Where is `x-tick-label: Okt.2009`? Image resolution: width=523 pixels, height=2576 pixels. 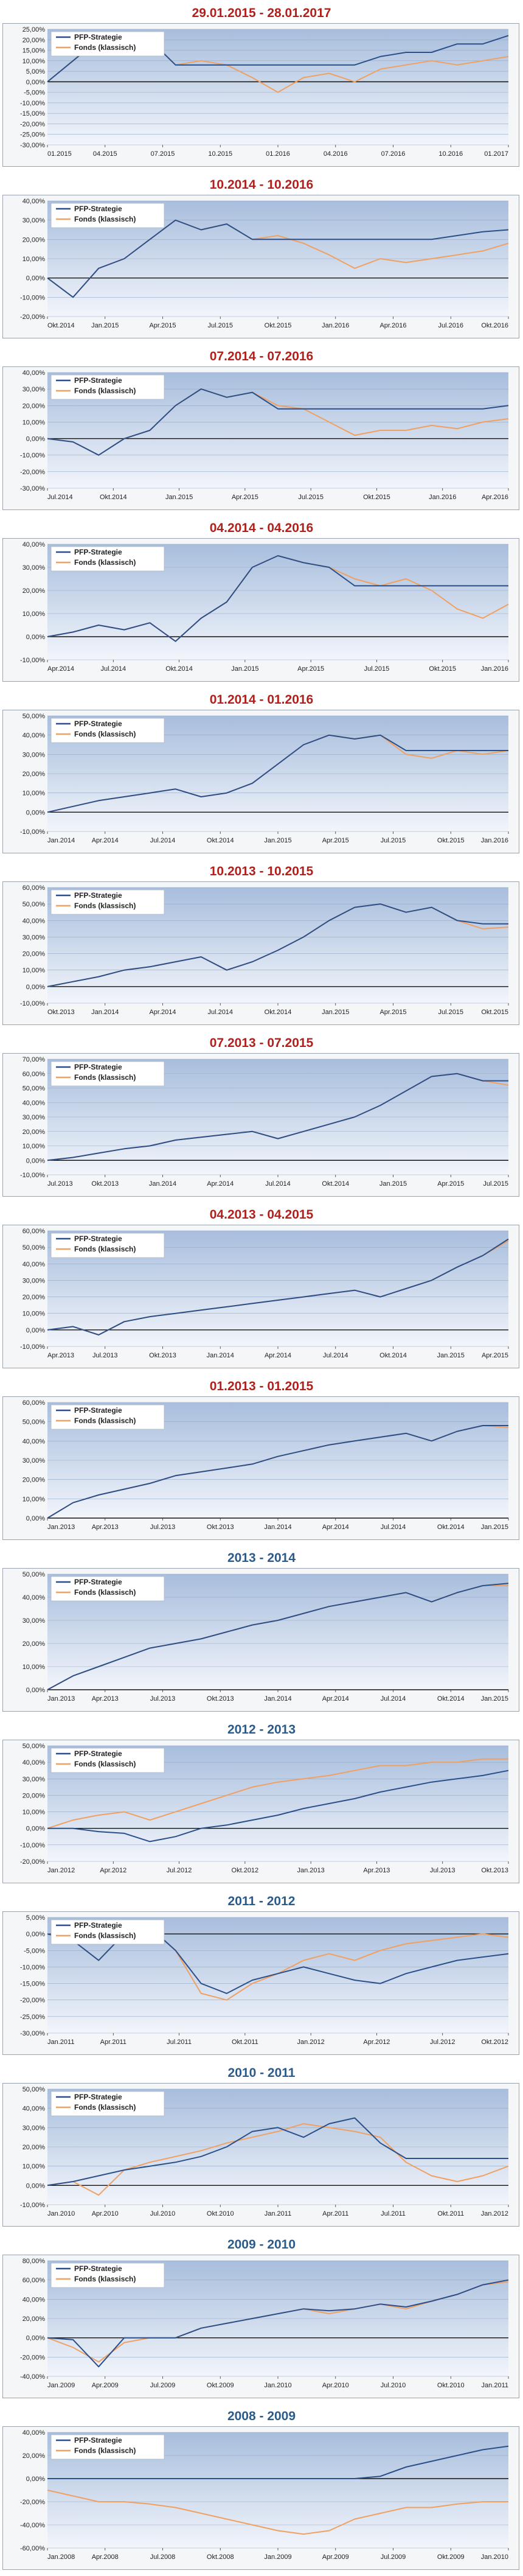 x-tick-label: Okt.2009 is located at coordinates (451, 2557).